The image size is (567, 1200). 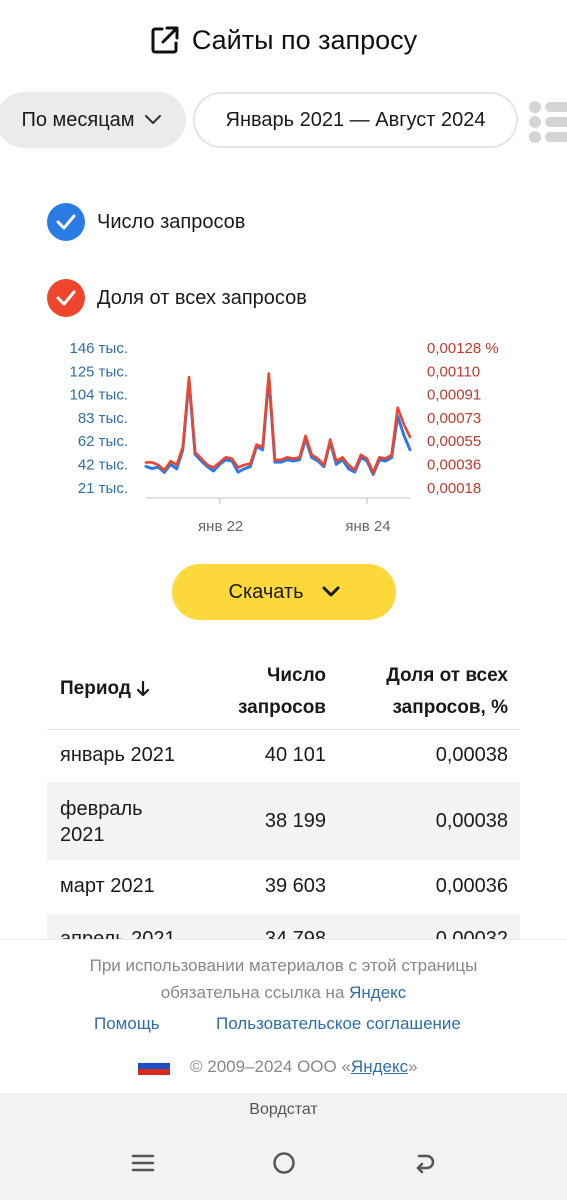 I want to click on period-select: По месяцам, so click(x=93, y=120).